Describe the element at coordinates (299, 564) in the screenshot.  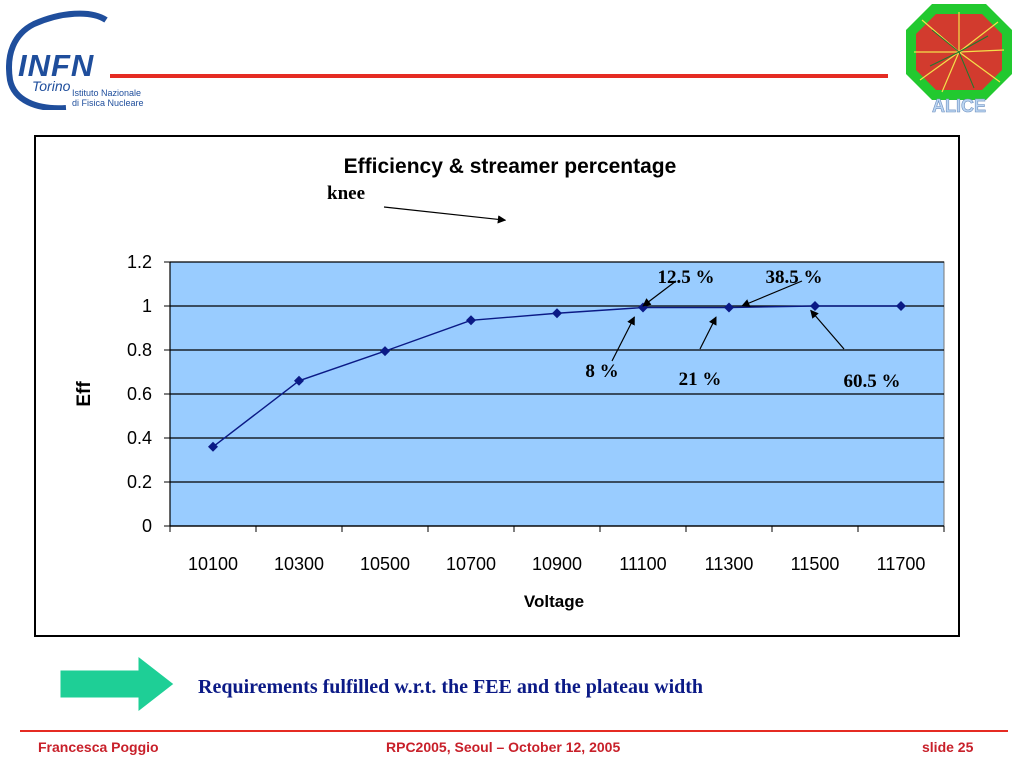
I see `x-tick-label: 10300` at that location.